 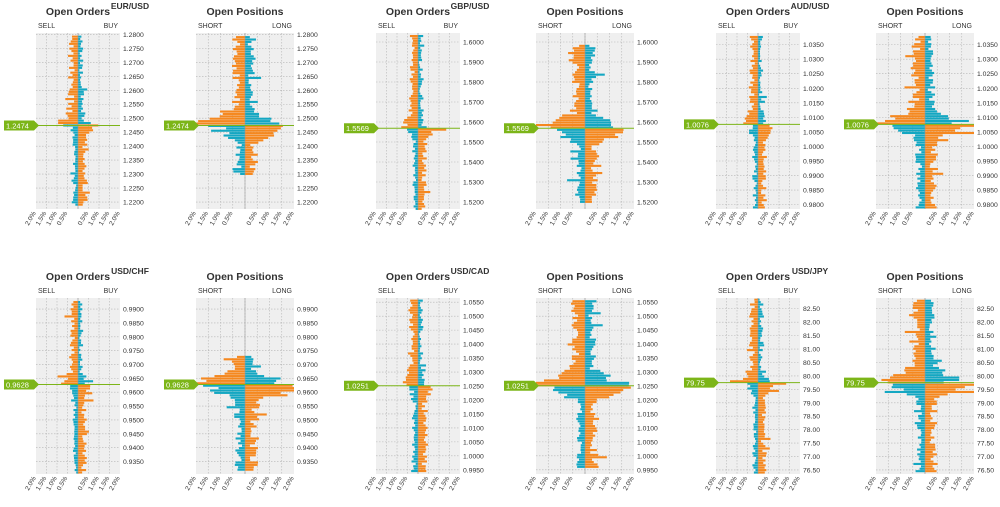 What do you see at coordinates (307, 323) in the screenshot?
I see `positions-y-tick: 0.9850` at bounding box center [307, 323].